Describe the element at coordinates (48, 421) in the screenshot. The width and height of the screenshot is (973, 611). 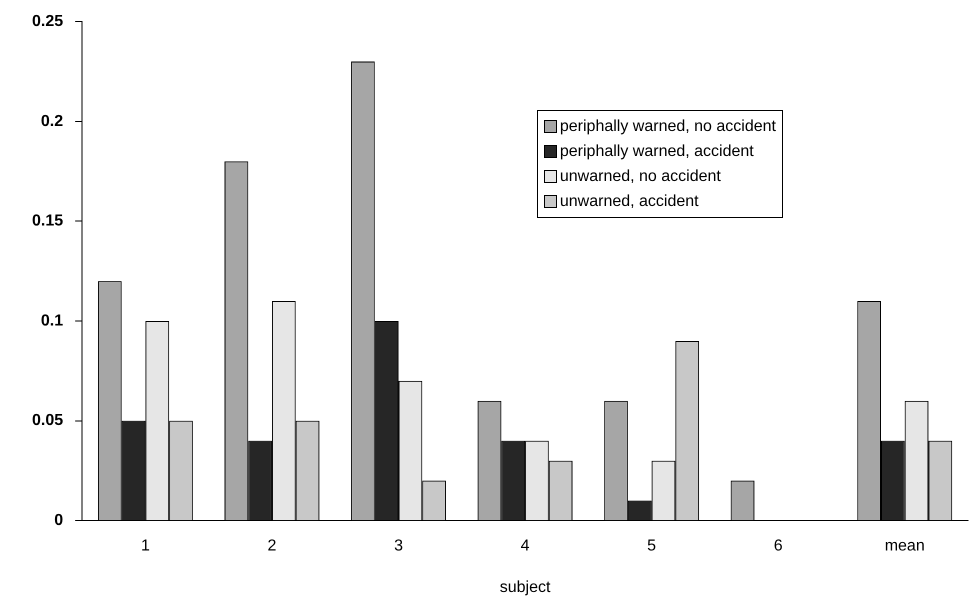
I see `y-tick-label: 0.05` at that location.